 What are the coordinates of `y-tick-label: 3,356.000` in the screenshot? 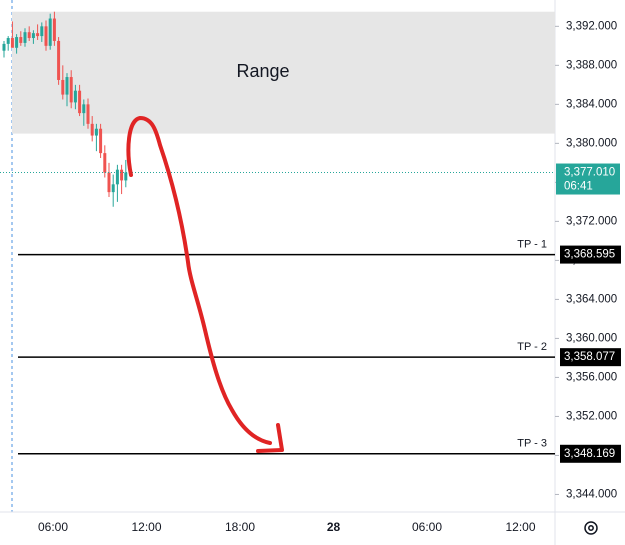 It's located at (591, 377).